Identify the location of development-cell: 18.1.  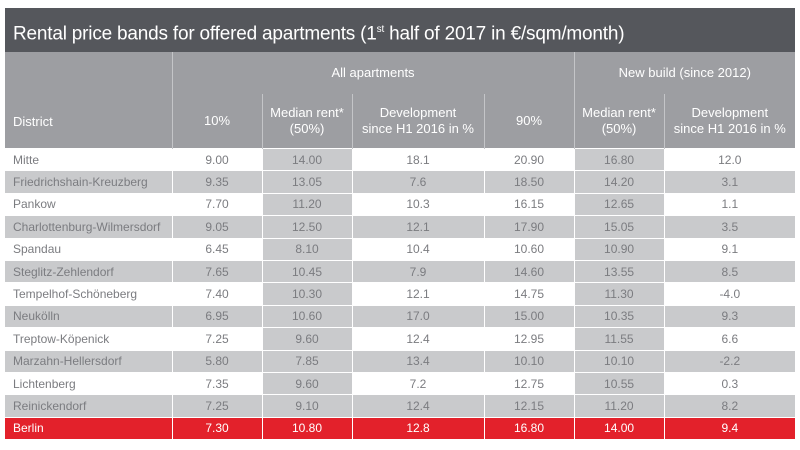
(417, 159).